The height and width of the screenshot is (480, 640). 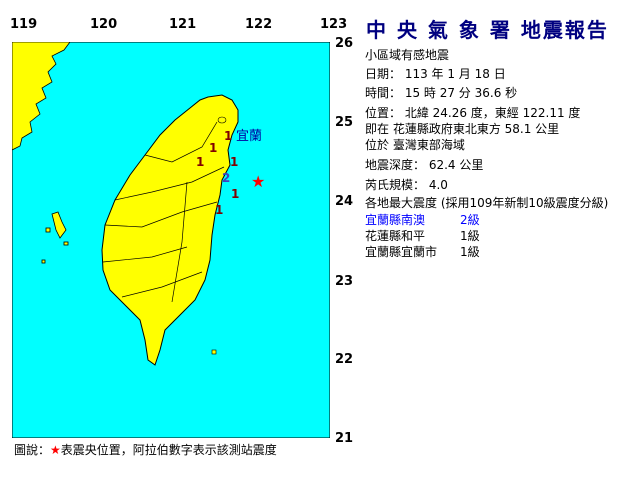 I want to click on mainland-china, so click(x=41, y=96).